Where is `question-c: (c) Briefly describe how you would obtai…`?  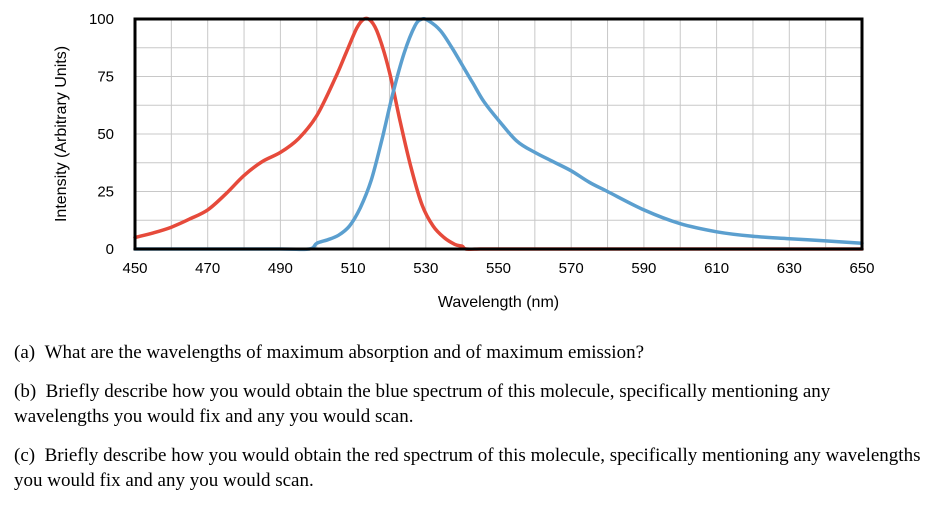
question-c: (c) Briefly describe how you would obtai… is located at coordinates (467, 468).